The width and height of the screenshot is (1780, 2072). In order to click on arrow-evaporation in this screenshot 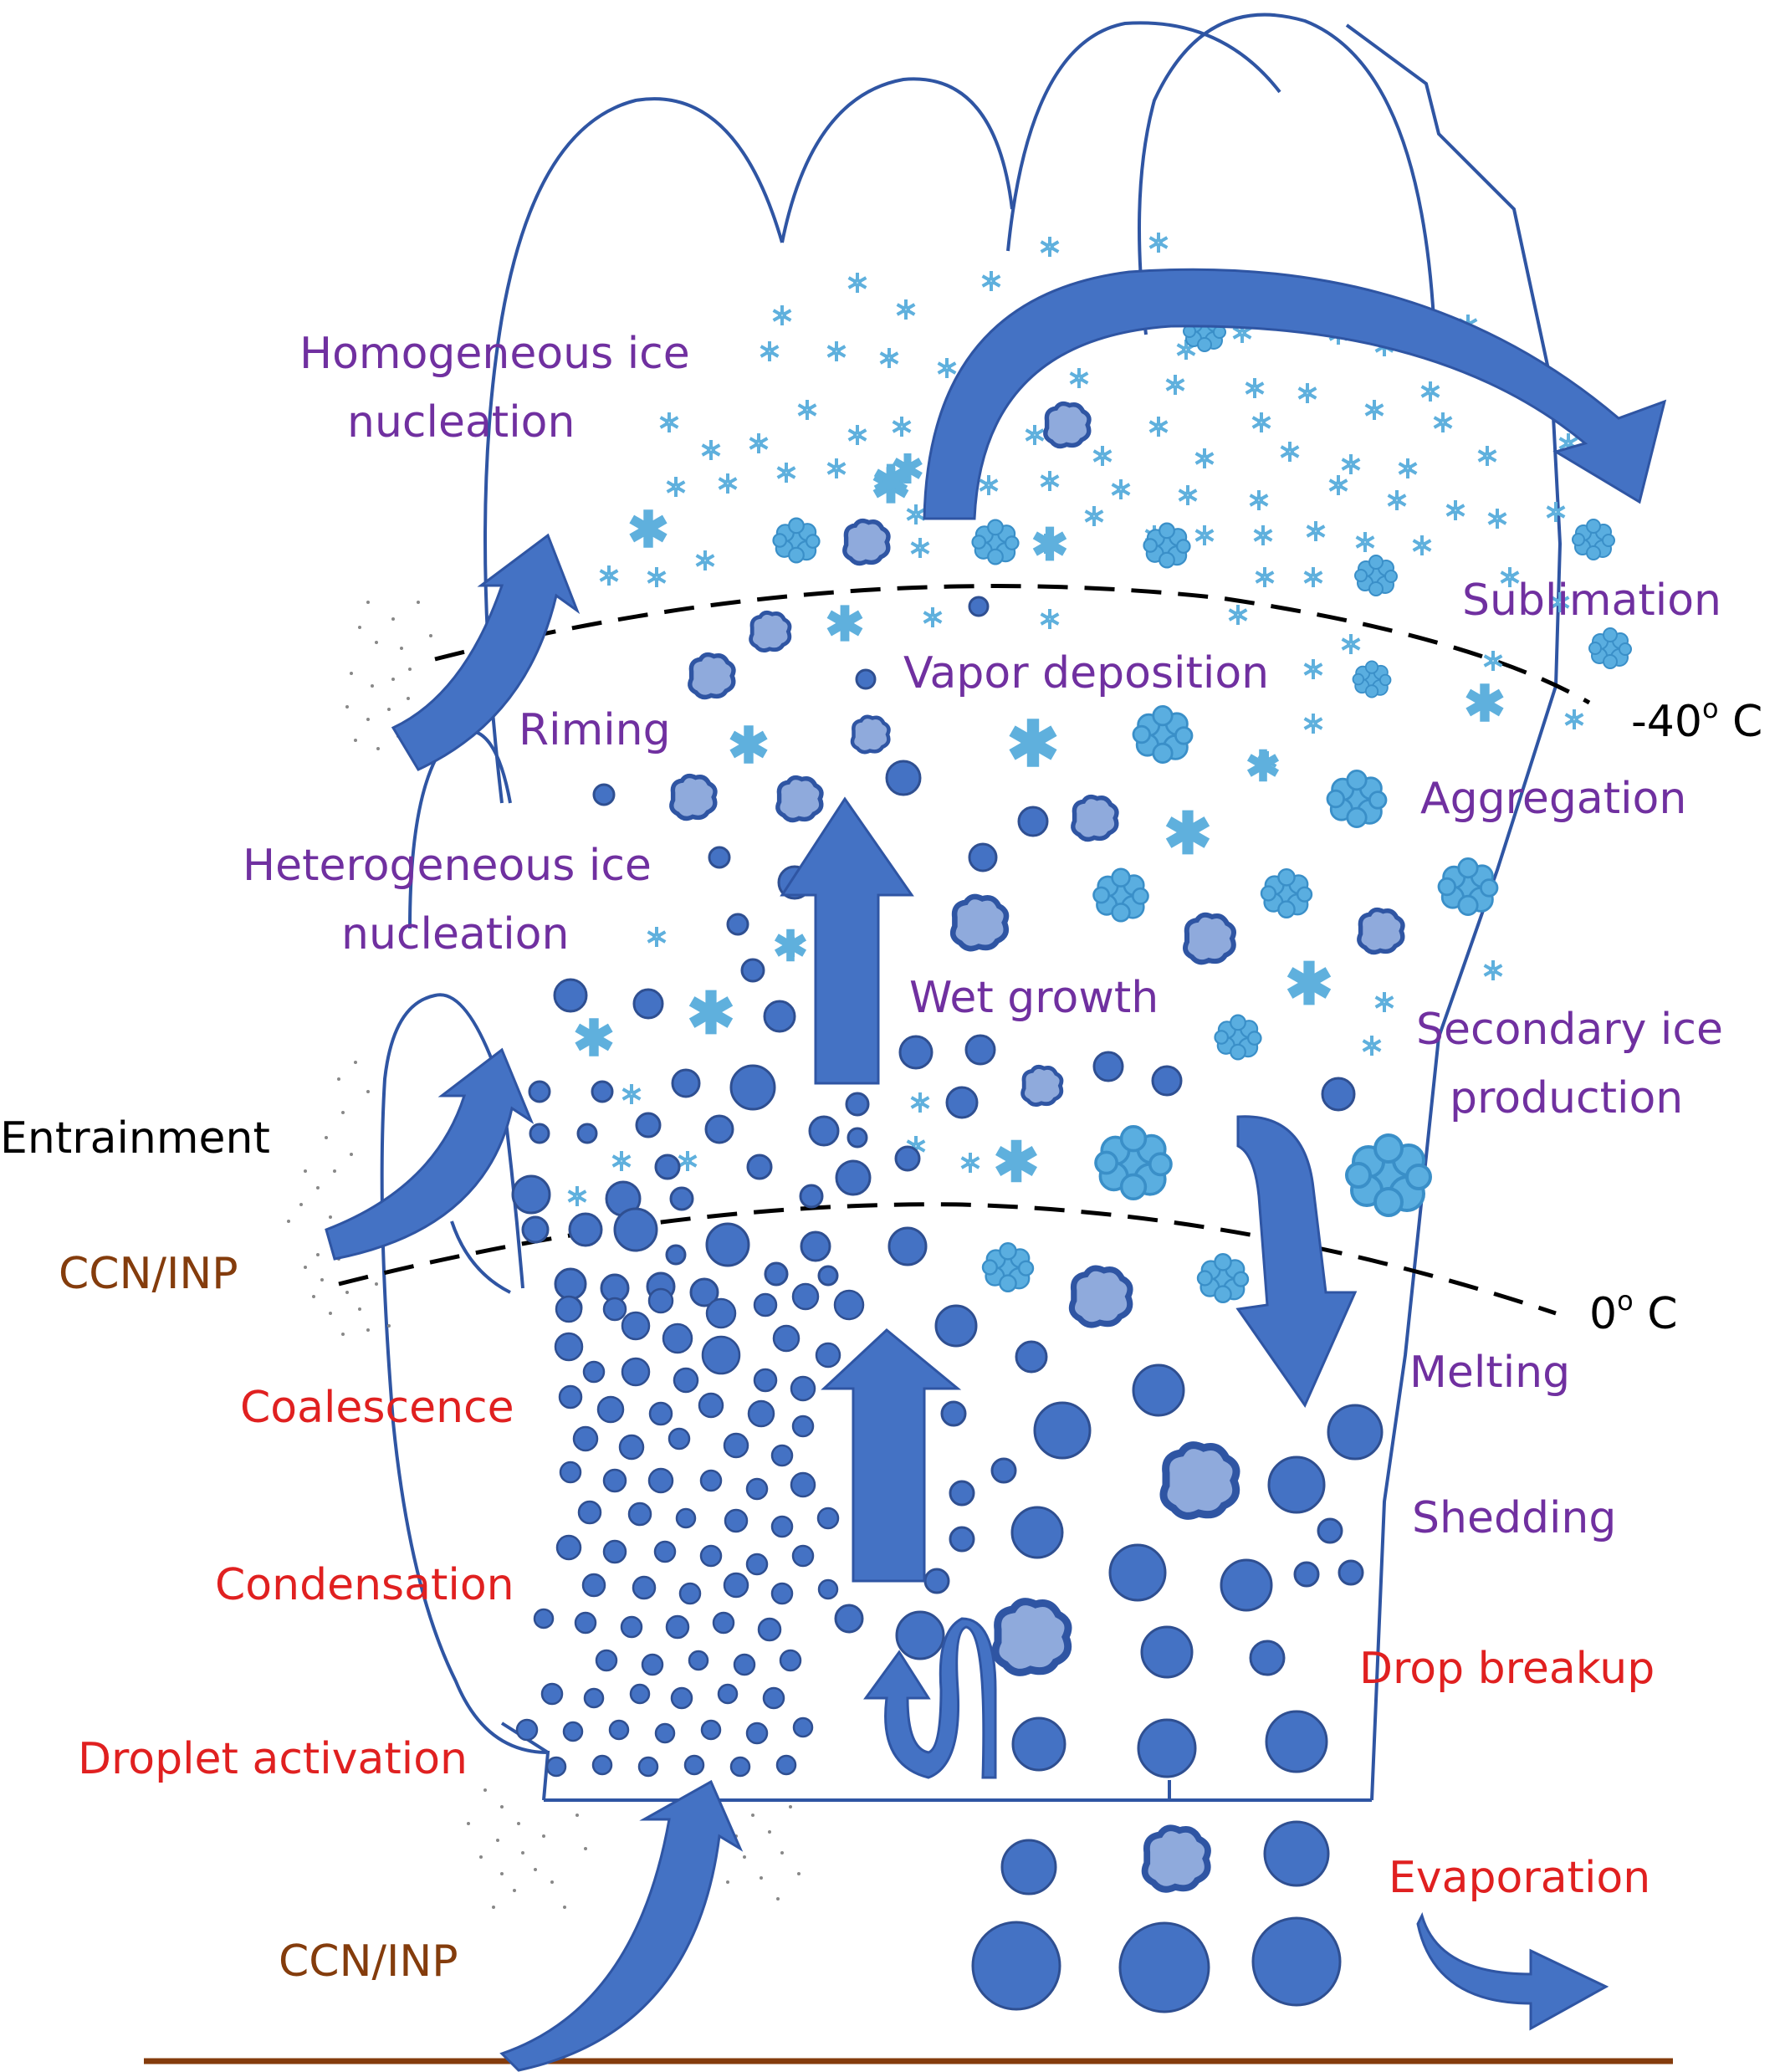, I will do `click(1512, 1971)`.